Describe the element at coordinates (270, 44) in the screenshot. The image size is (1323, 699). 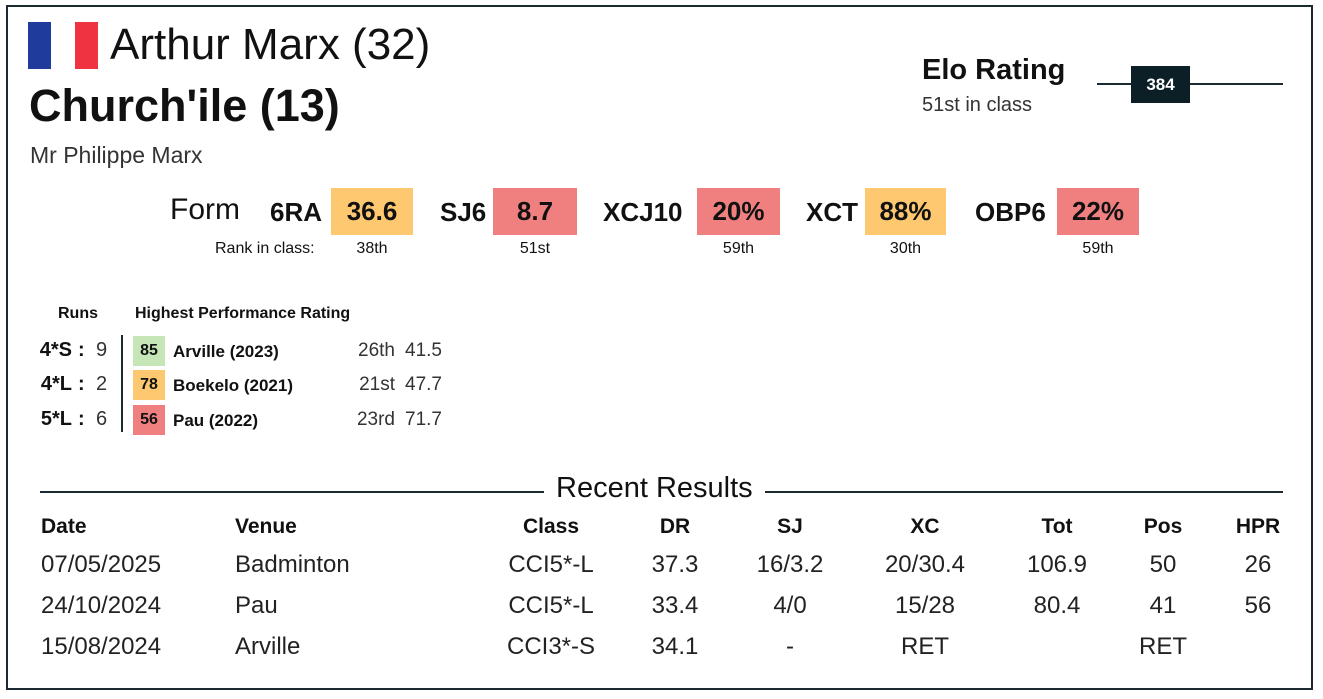
I see `rider-name: Arthur Marx (32)` at that location.